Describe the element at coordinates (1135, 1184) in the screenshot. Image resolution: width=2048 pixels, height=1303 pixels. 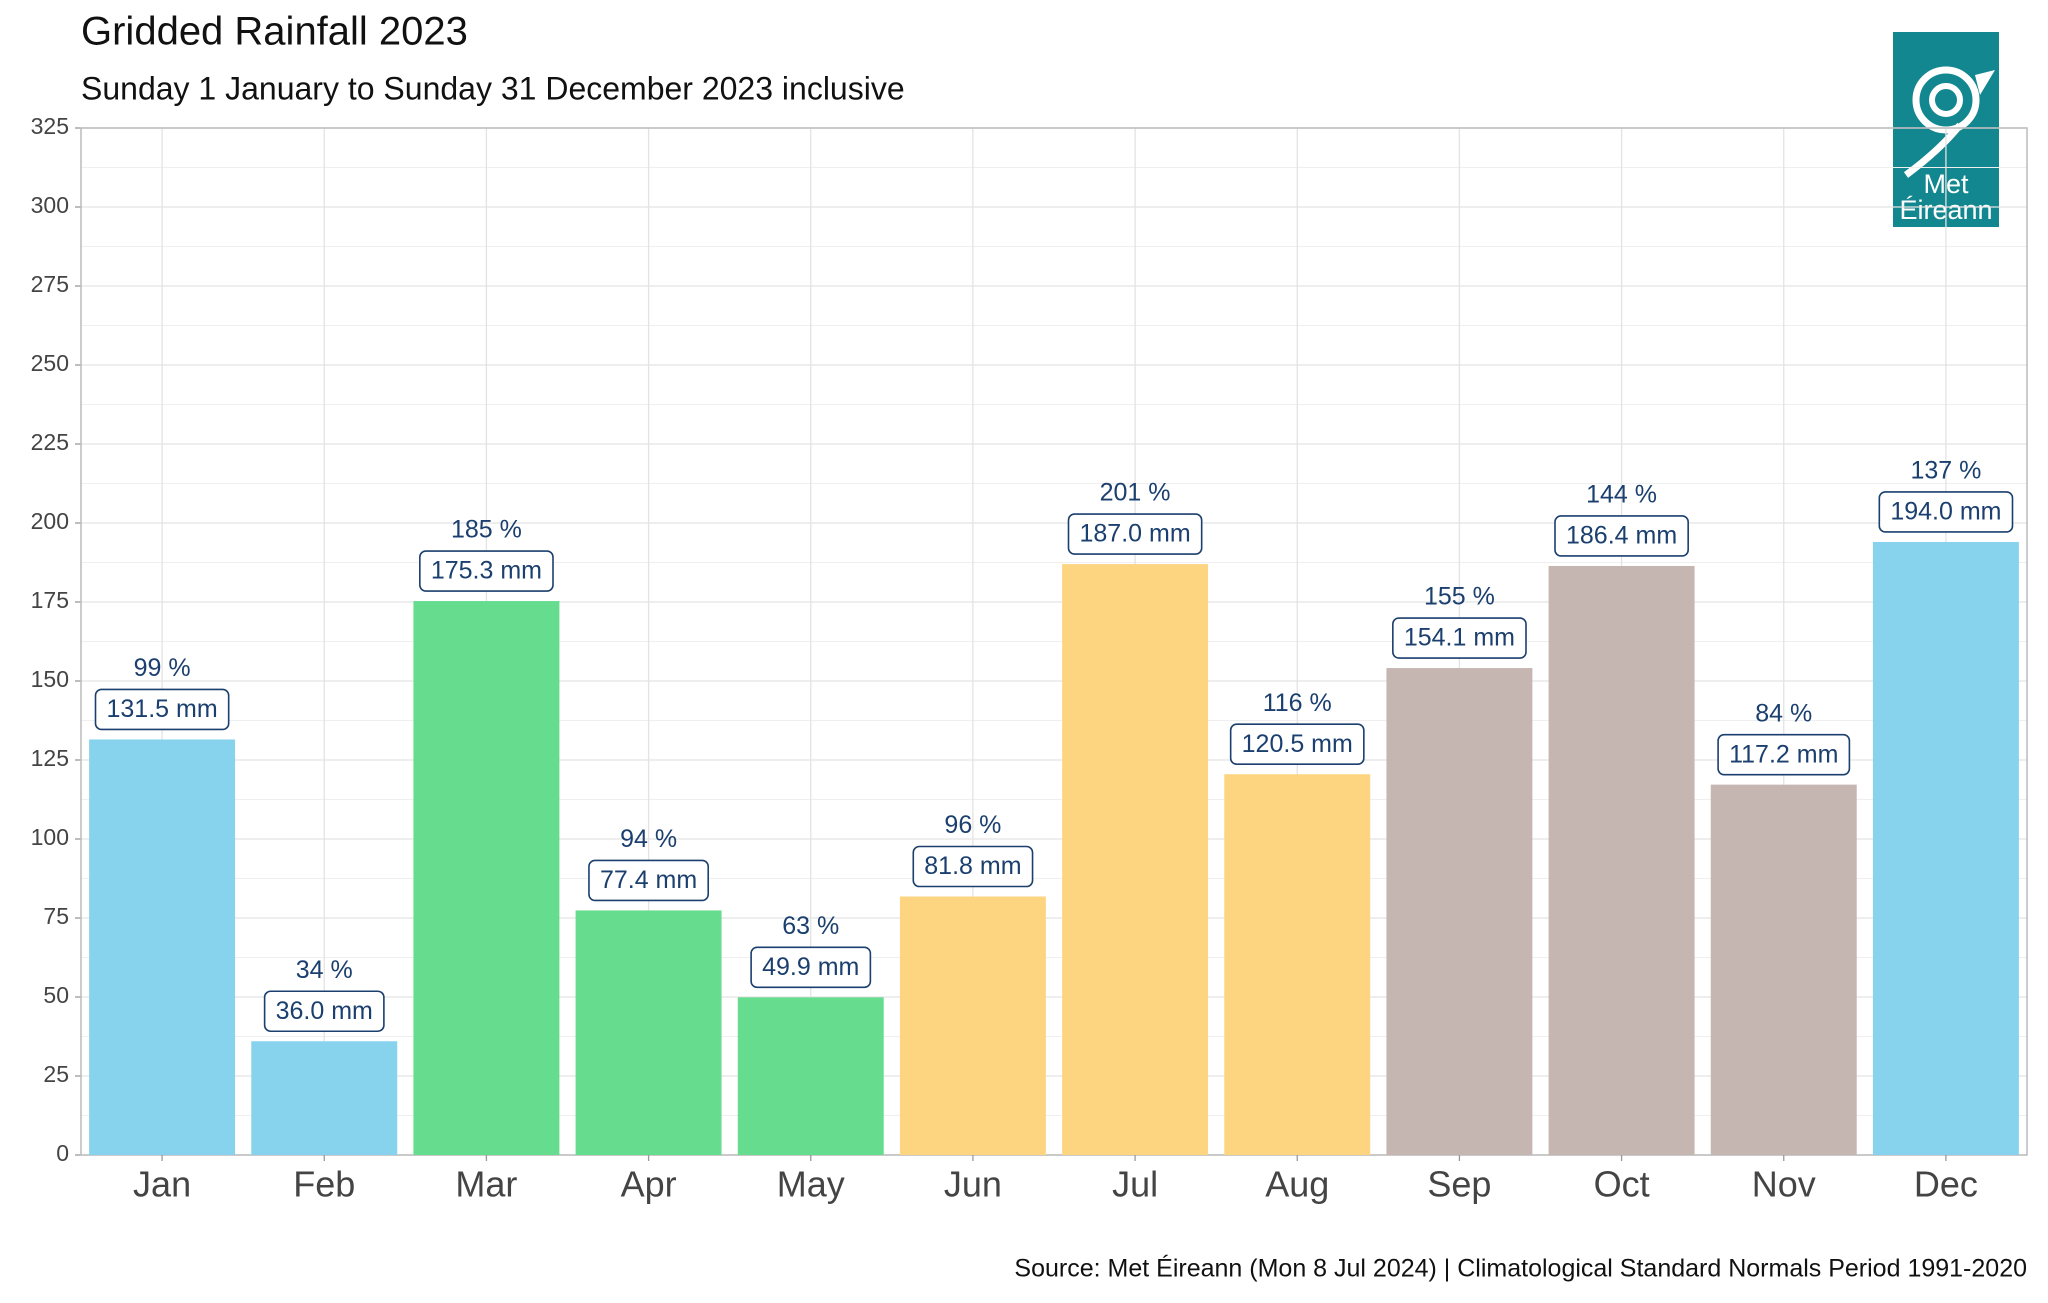
I see `x-tick-label: Jul` at that location.